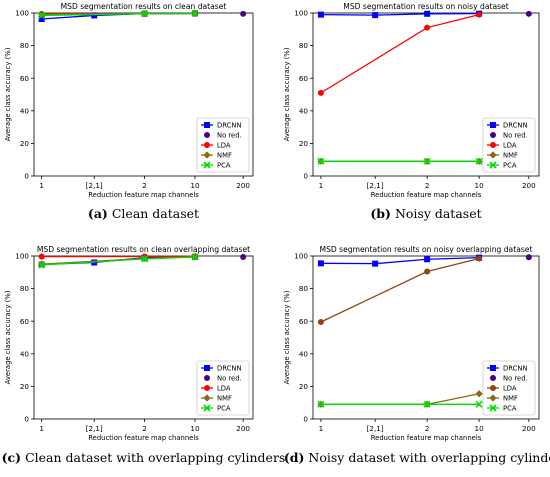 The image size is (550, 477). Describe the element at coordinates (155, 457) in the screenshot. I see `caption-text: Clean dataset with overlapping cylinders` at that location.